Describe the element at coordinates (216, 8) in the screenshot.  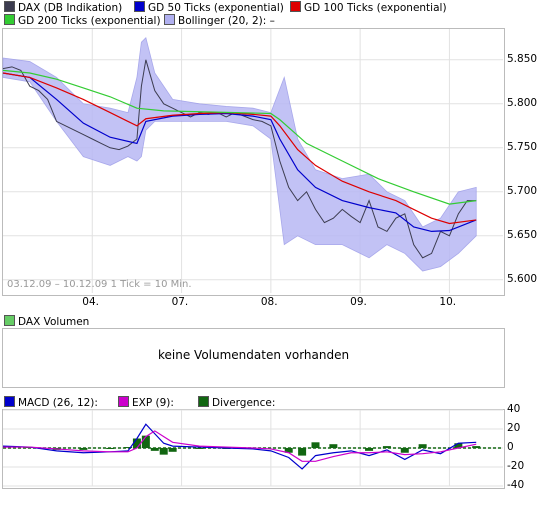
I see `legend-label-gd50: GD 50 Ticks (exponential)` at that location.